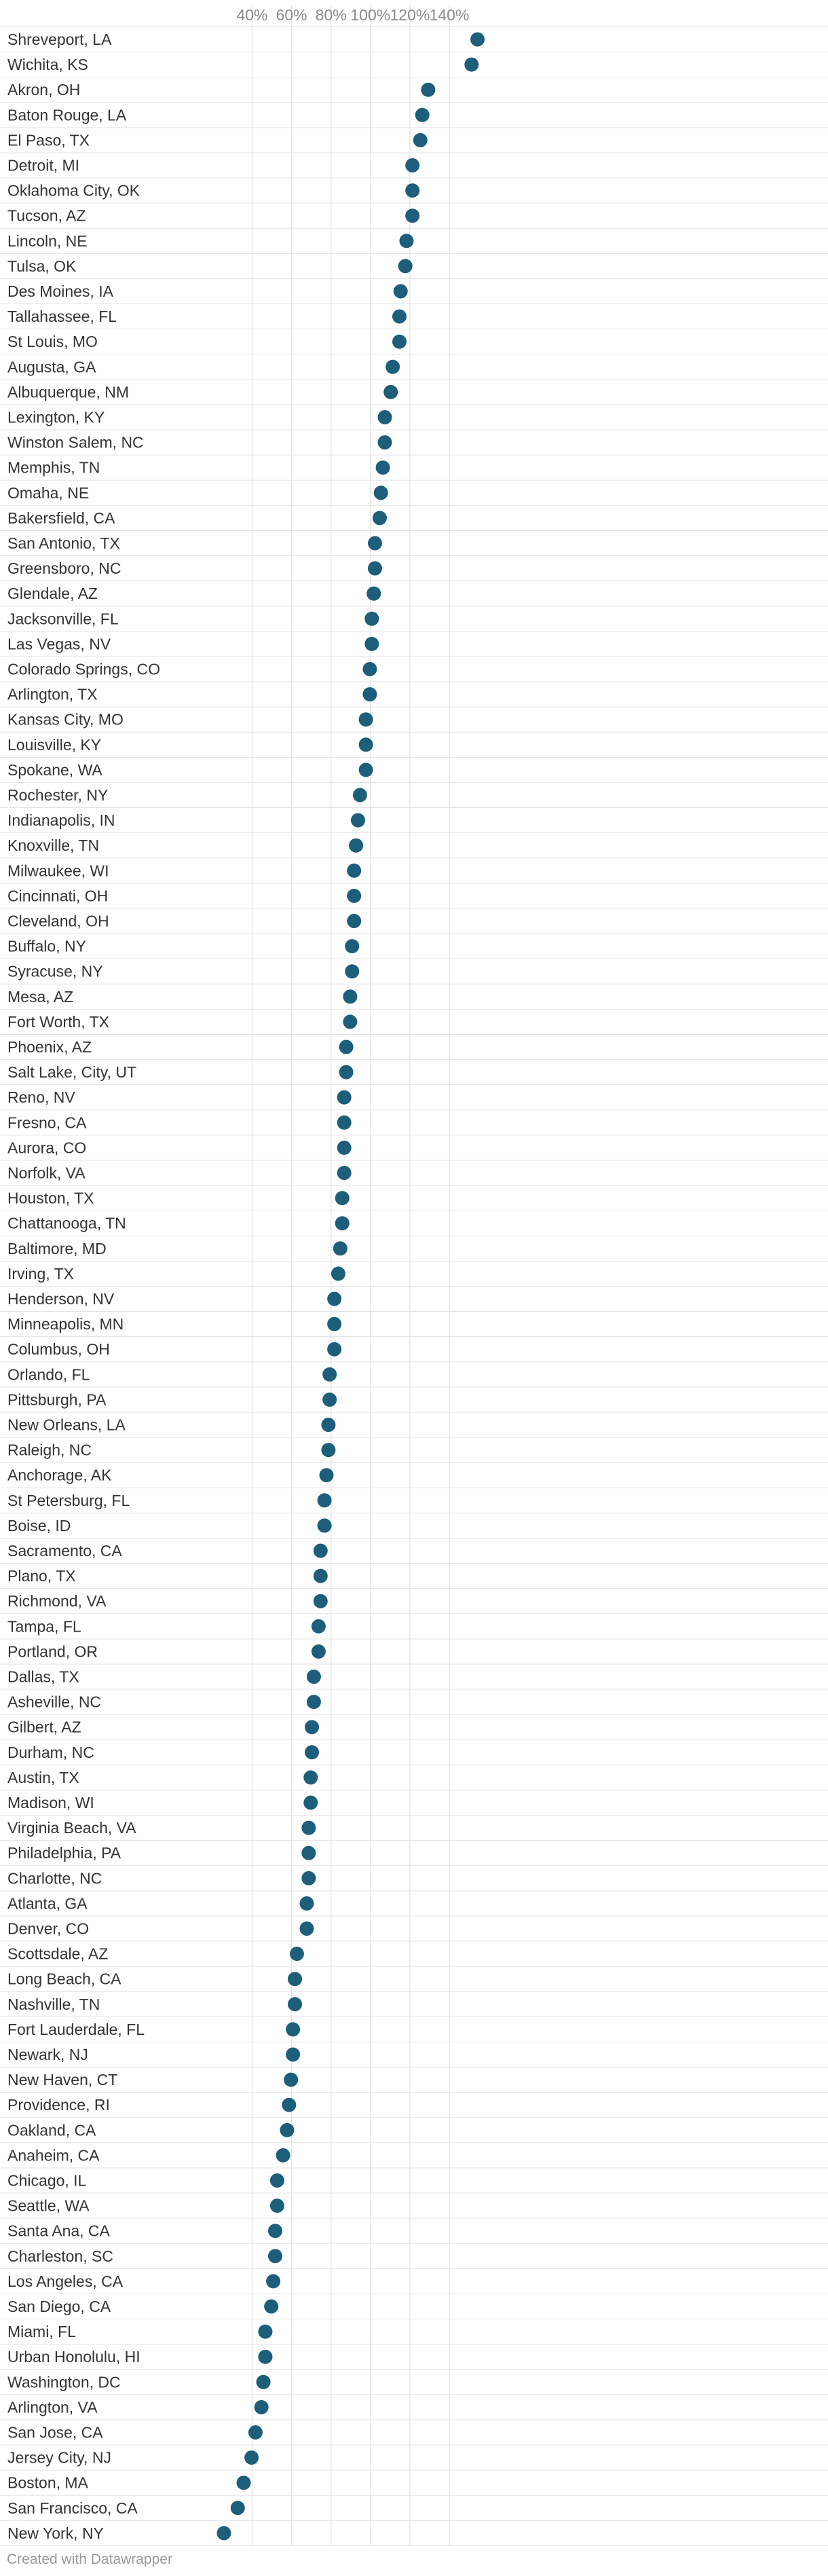 The image size is (828, 2576). What do you see at coordinates (50, 1753) in the screenshot?
I see `row-label: Durham, NC` at bounding box center [50, 1753].